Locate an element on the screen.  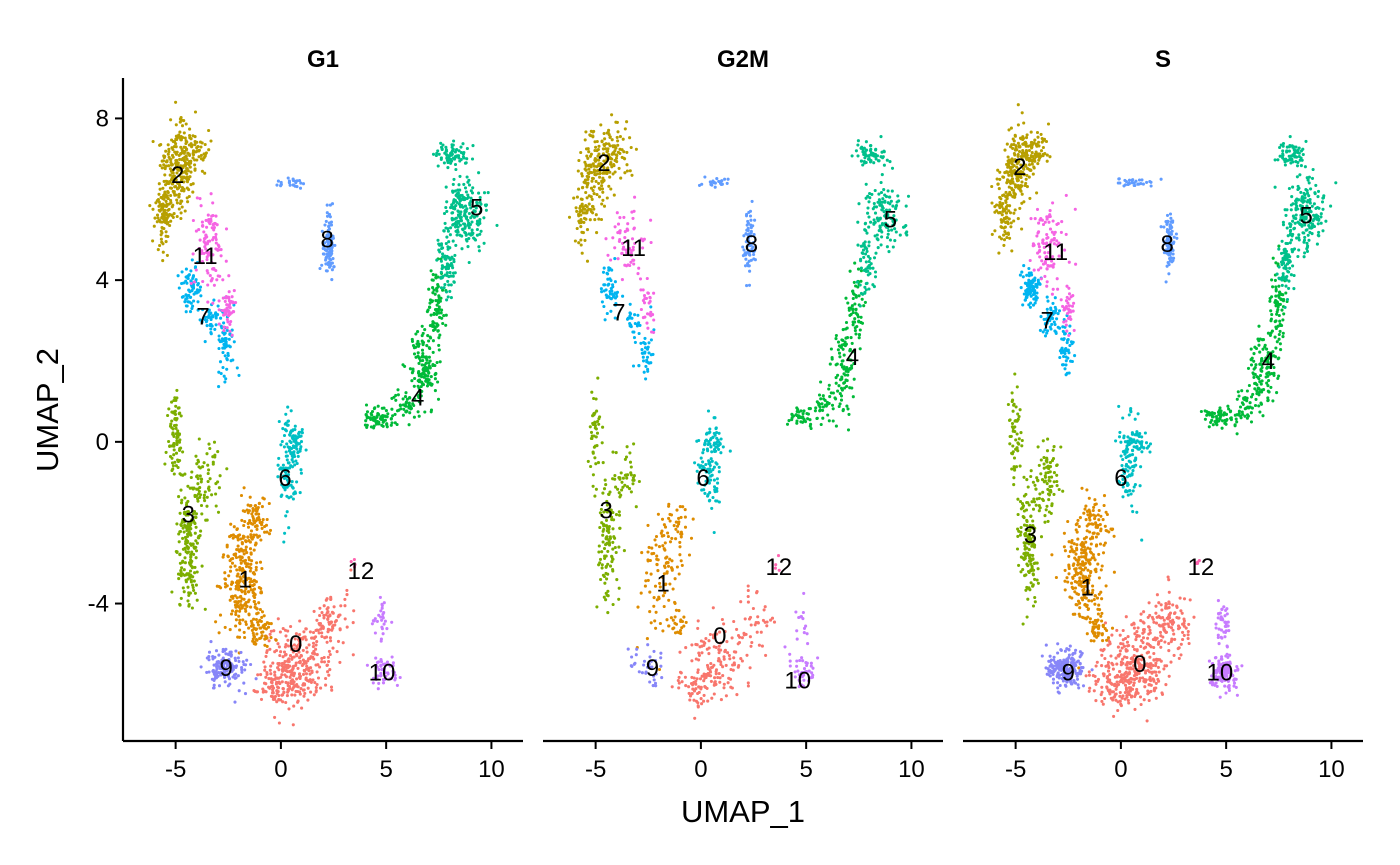
cluster-label-0: 0 is located at coordinates (719, 636).